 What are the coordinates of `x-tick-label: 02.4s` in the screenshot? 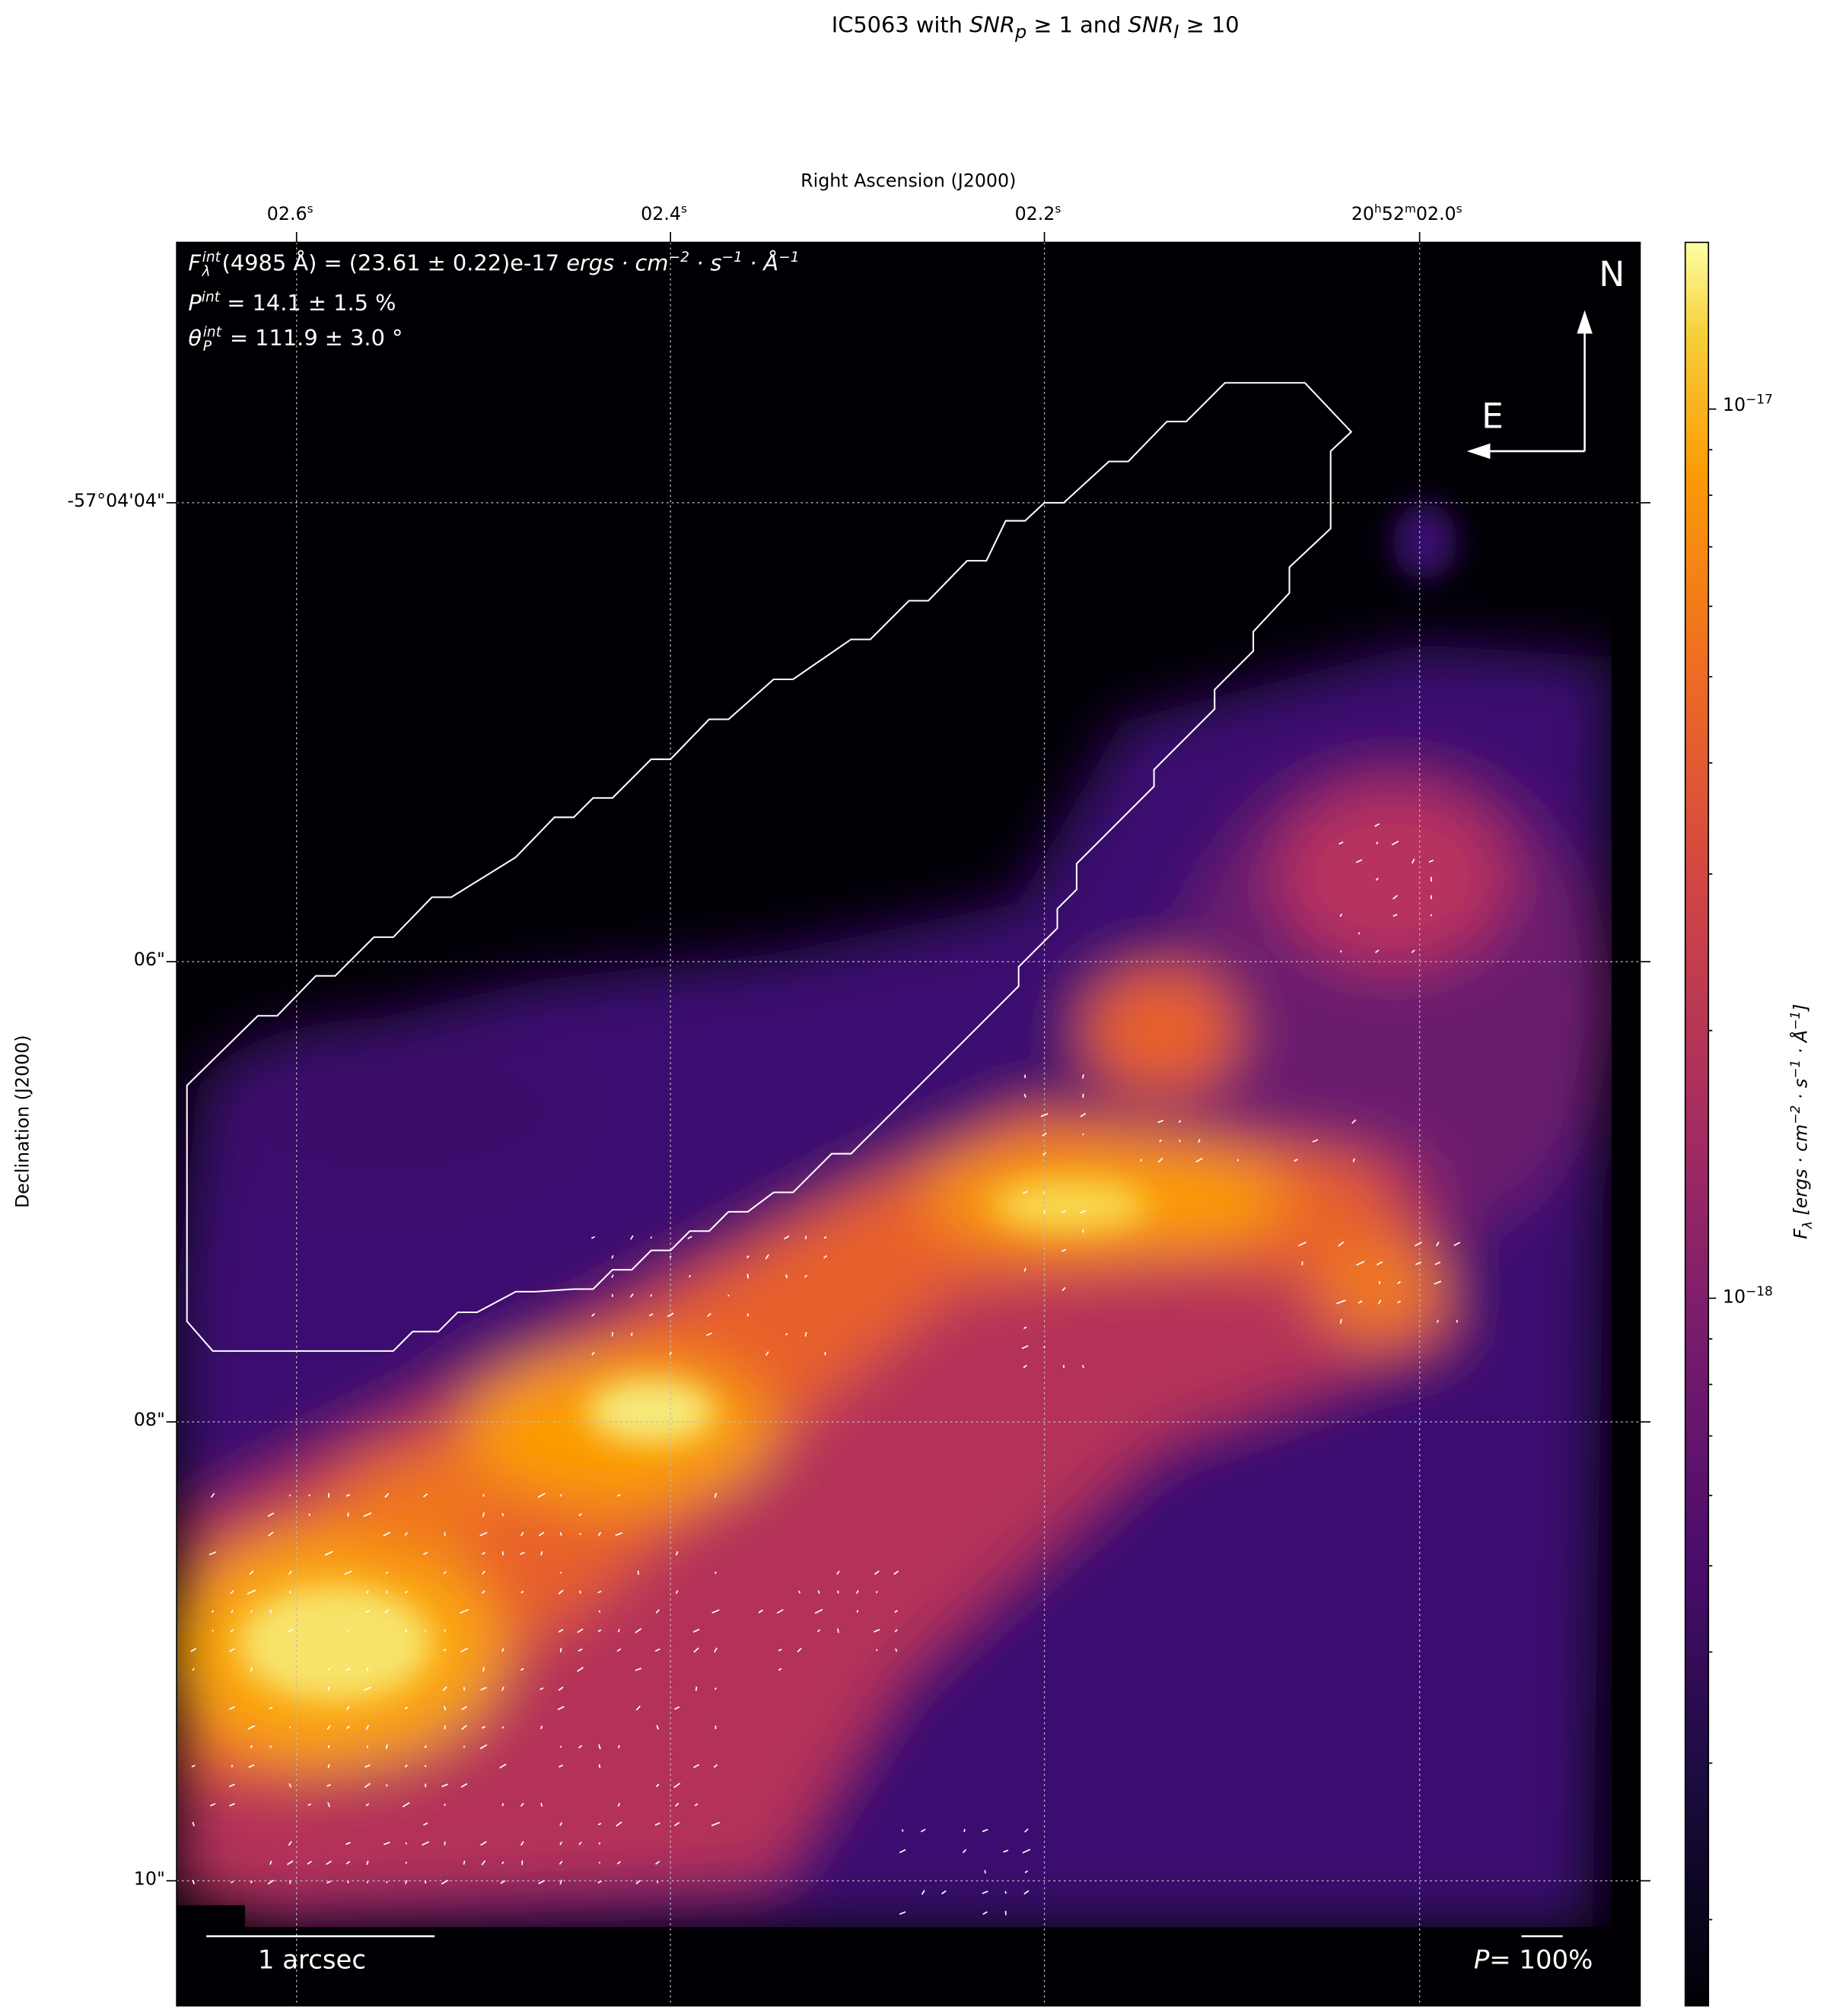 It's located at (664, 214).